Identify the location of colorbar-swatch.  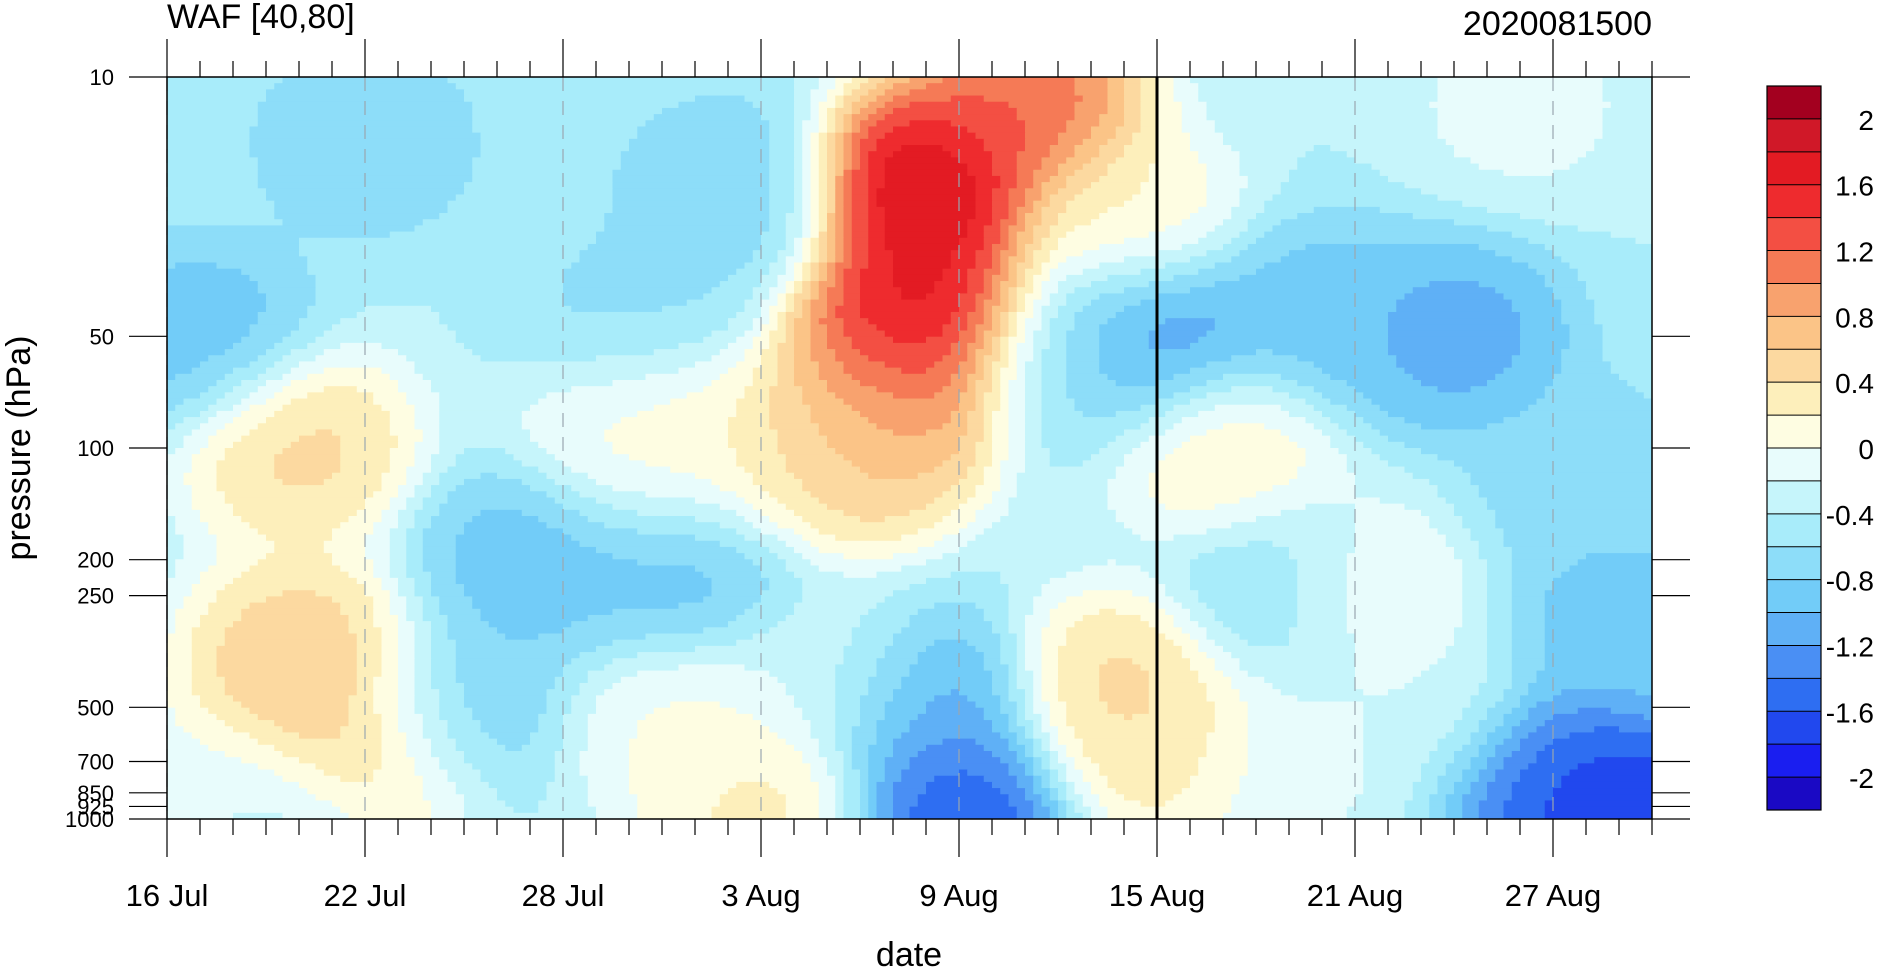
(1794, 728).